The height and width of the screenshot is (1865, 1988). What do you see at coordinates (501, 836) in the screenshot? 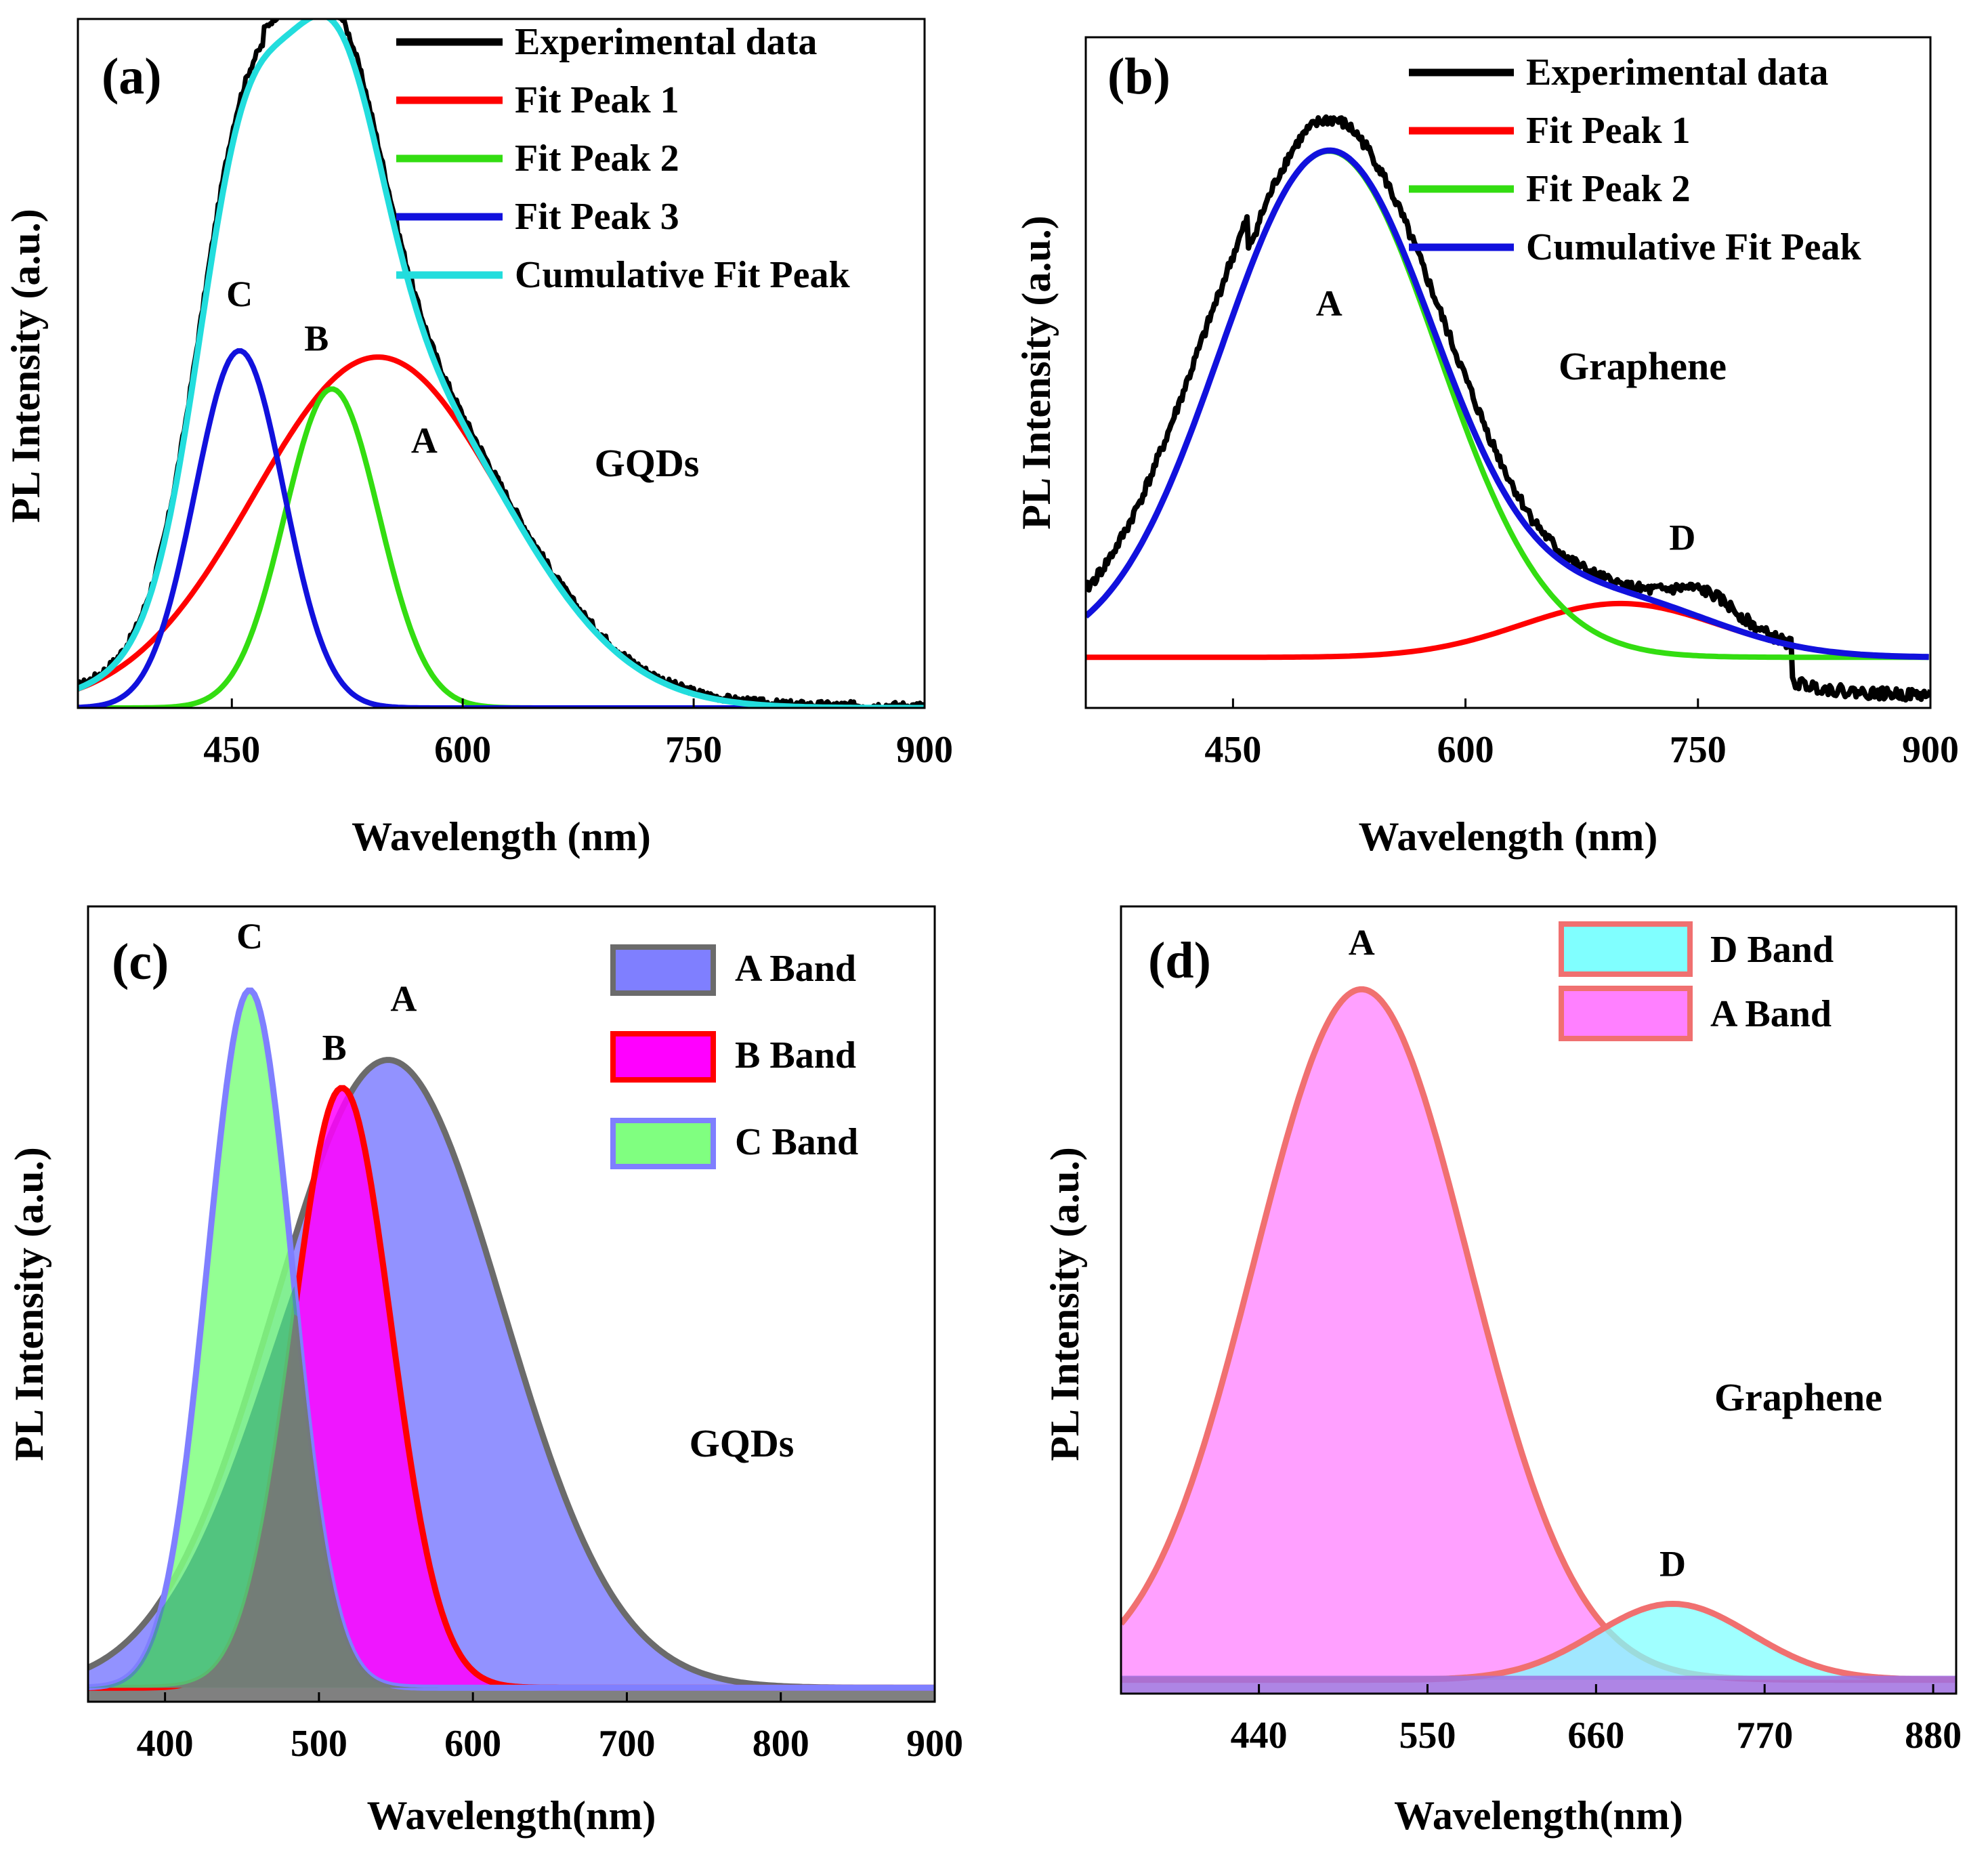
I see `x-axis-label-a: Wavelength (nm)` at bounding box center [501, 836].